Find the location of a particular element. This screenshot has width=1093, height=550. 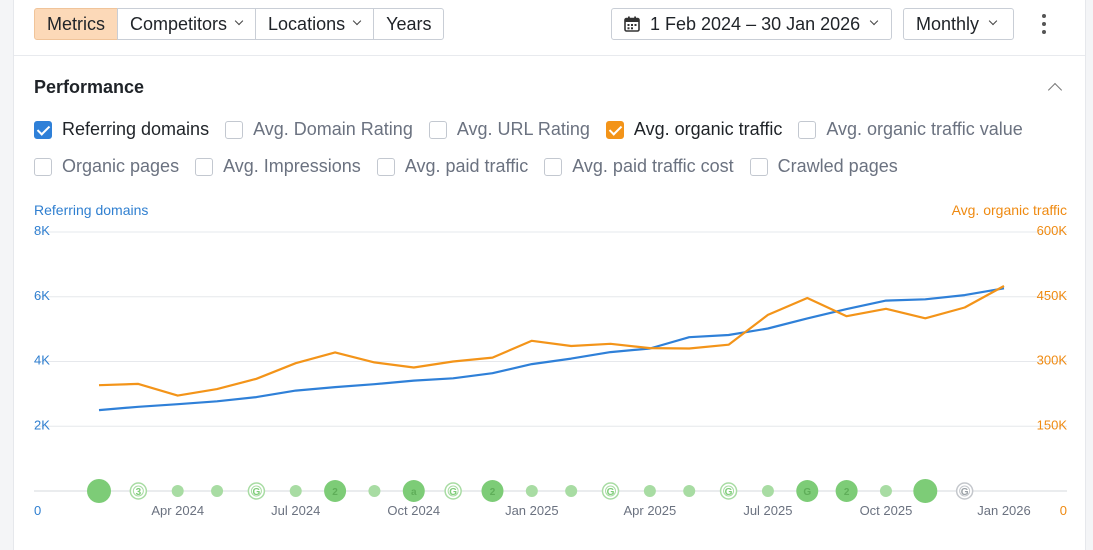

checkbox-avg-domain-rating: Avg. Domain Rating is located at coordinates (319, 129).